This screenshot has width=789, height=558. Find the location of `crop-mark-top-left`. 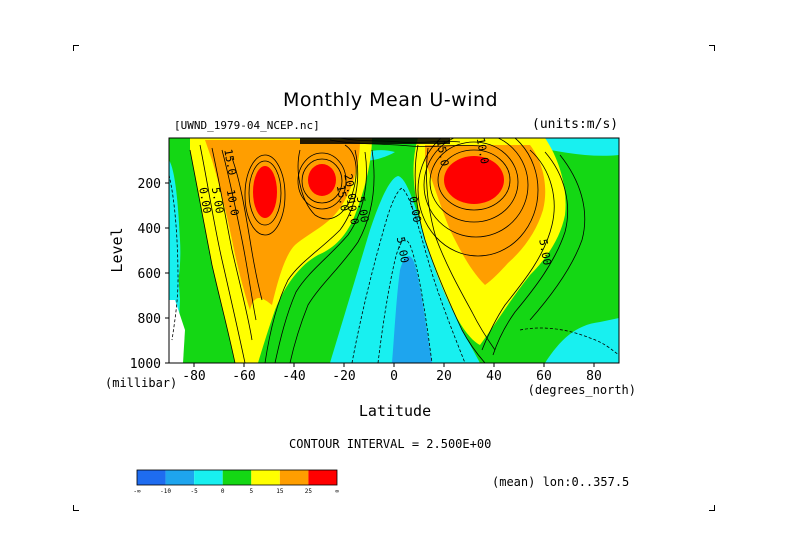

crop-mark-top-left is located at coordinates (76, 48).